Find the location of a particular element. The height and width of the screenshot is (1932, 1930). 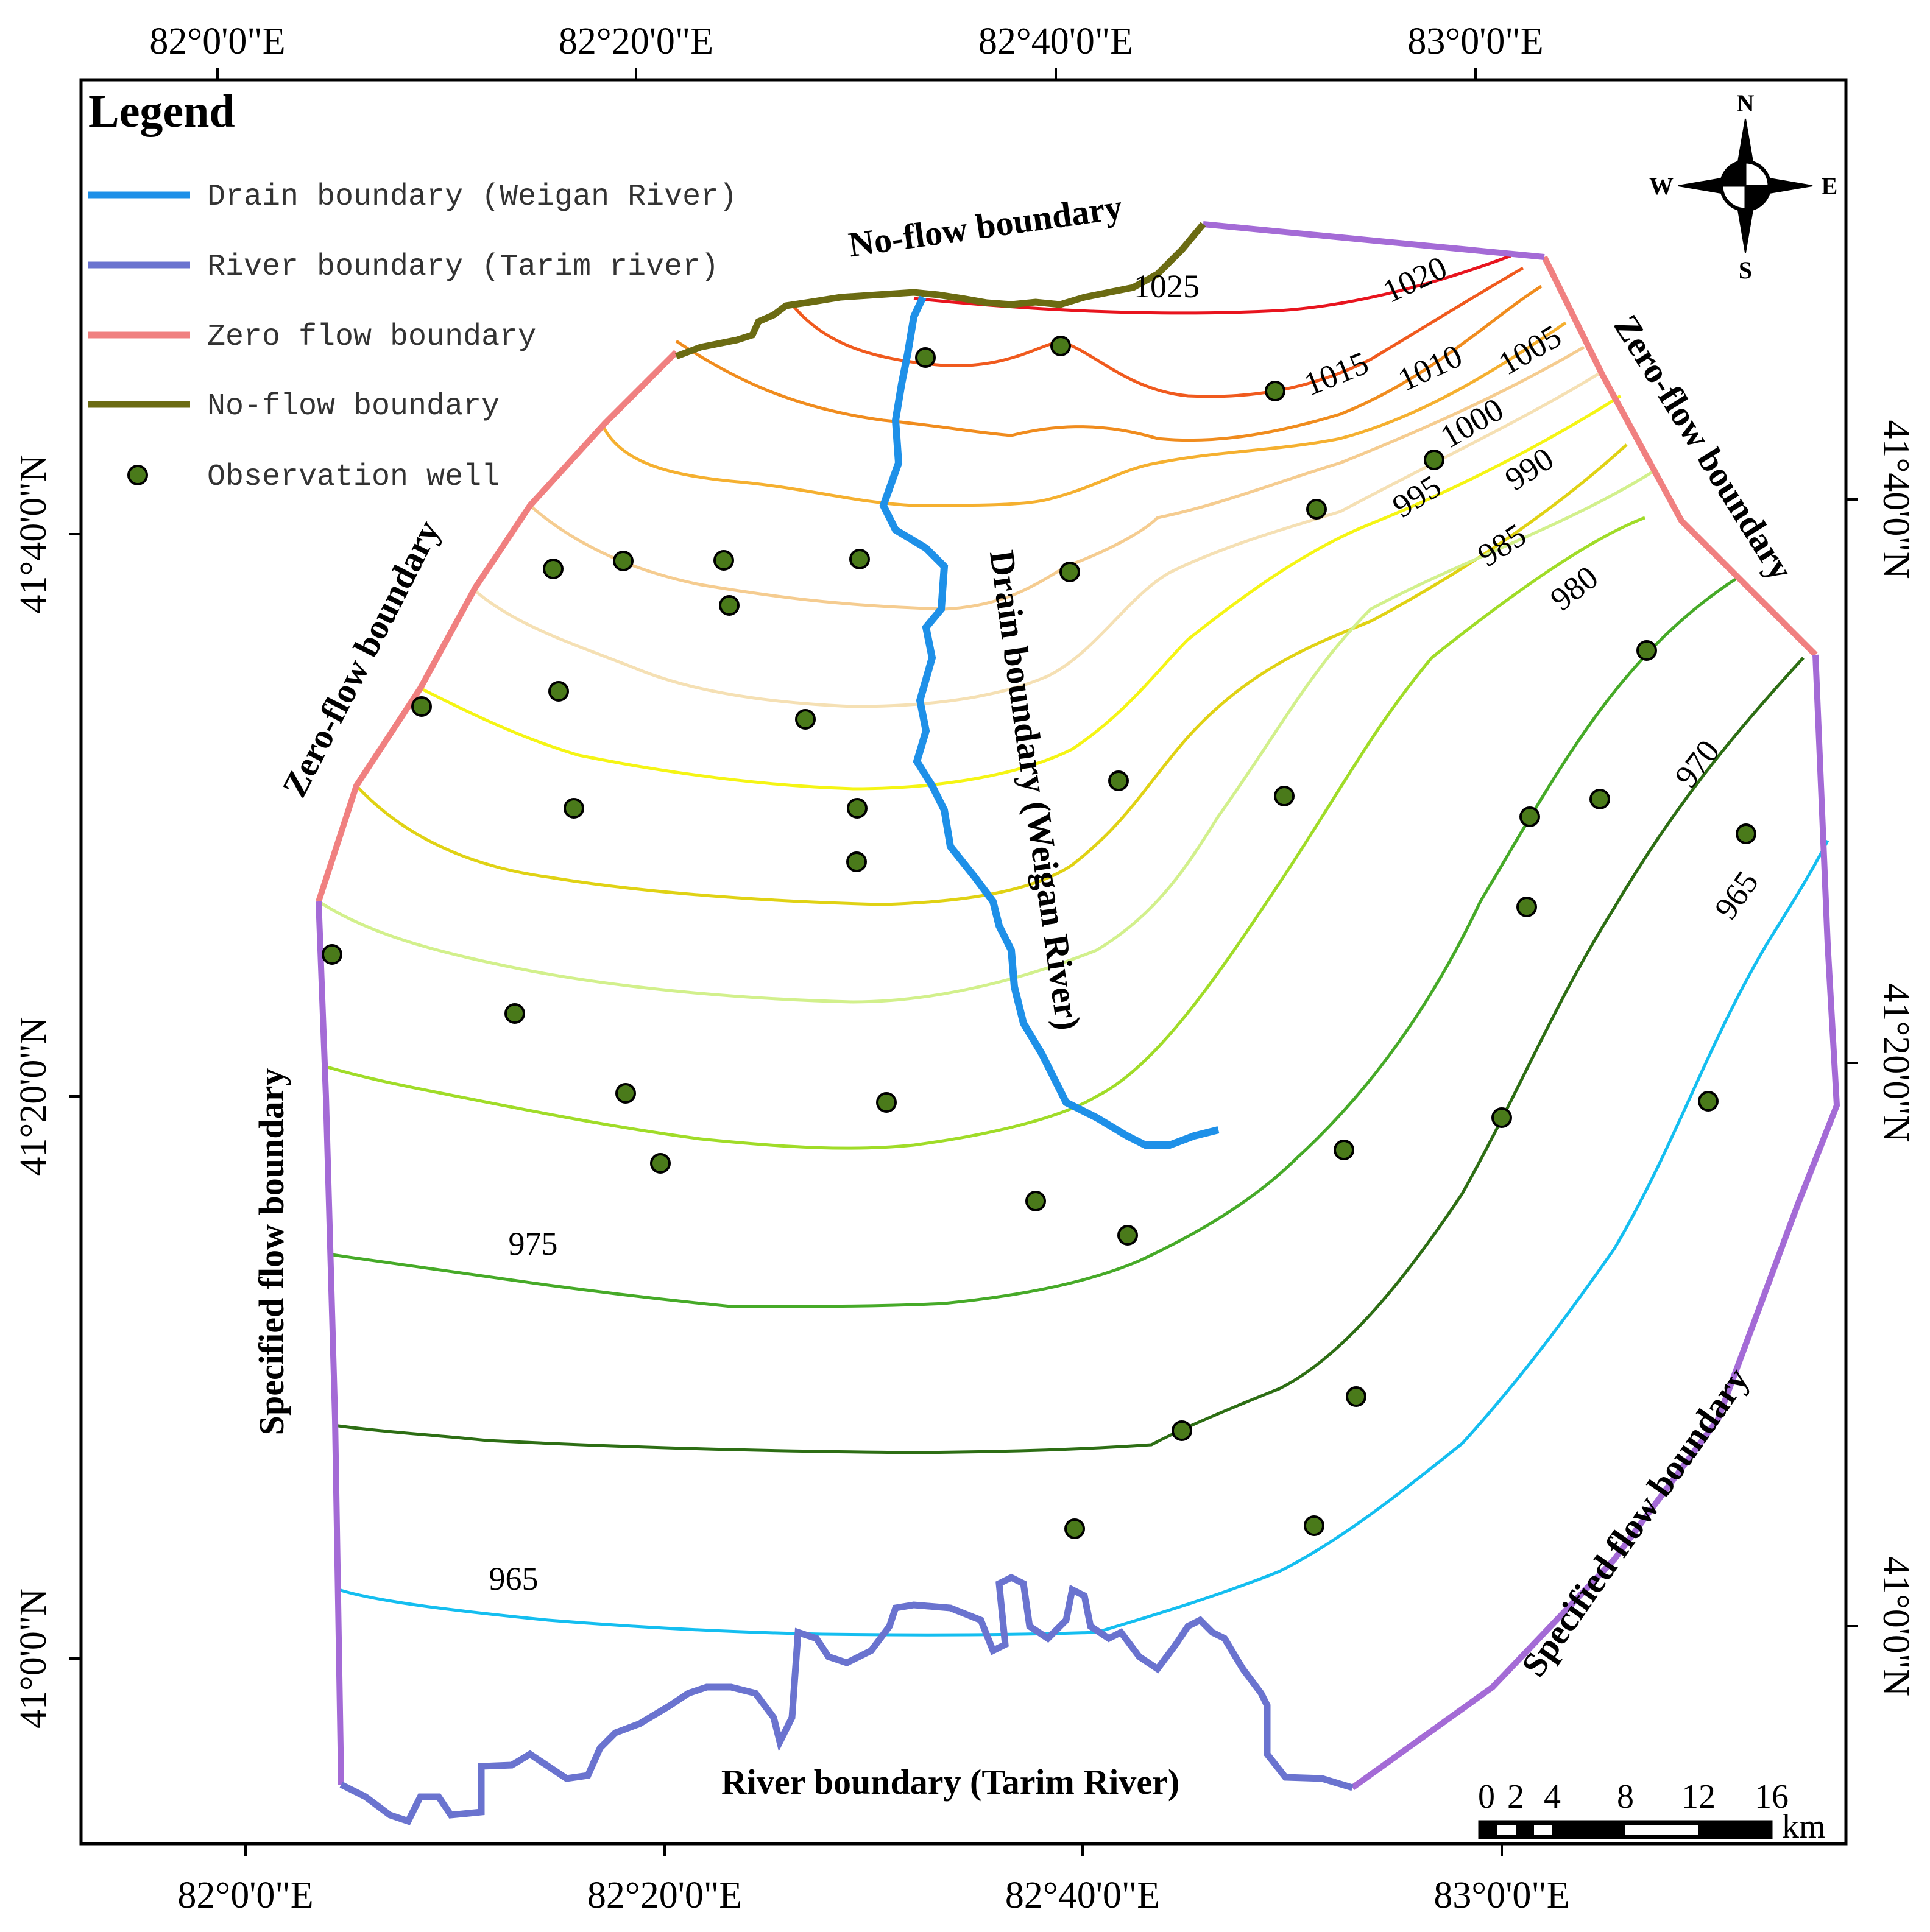

lon-label-top-2: 82°20'0"E is located at coordinates (636, 41).